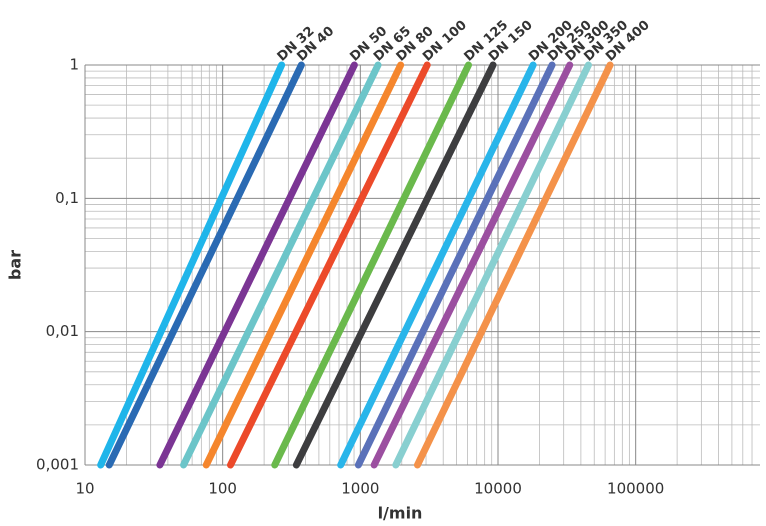 This screenshot has width=766, height=526. What do you see at coordinates (62, 331) in the screenshot?
I see `y-tick-label: 0,01` at bounding box center [62, 331].